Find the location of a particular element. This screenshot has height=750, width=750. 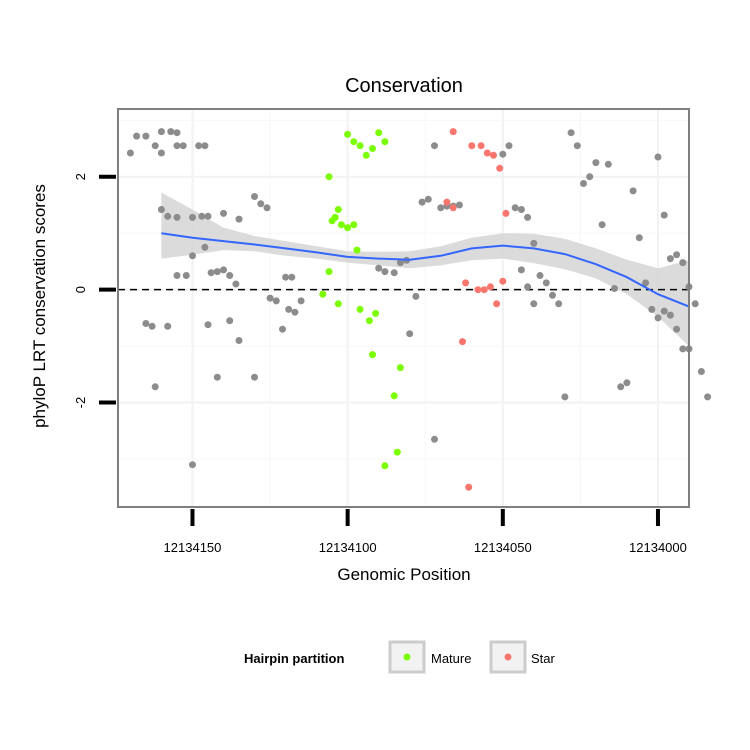

x-axis-label: Genomic Position is located at coordinates (403, 574).